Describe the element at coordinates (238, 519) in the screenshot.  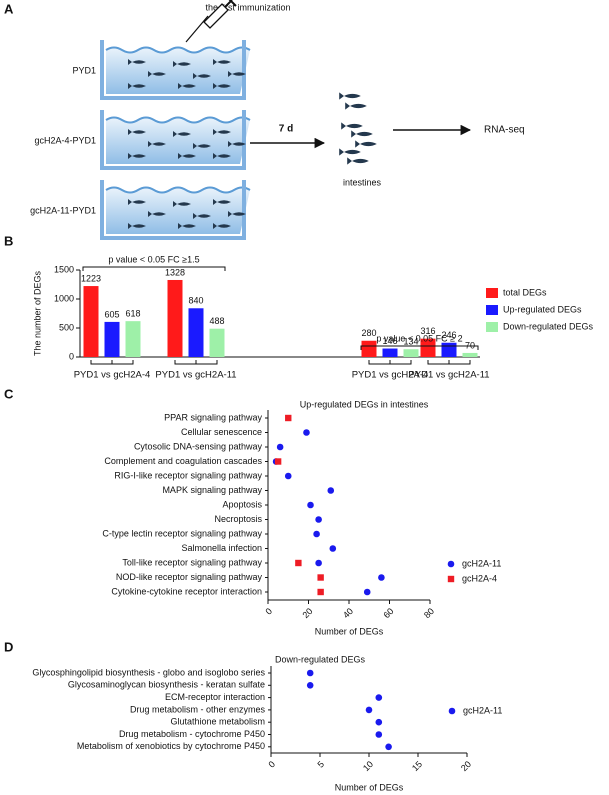
I see `y-tick-label: Necroptosis` at that location.